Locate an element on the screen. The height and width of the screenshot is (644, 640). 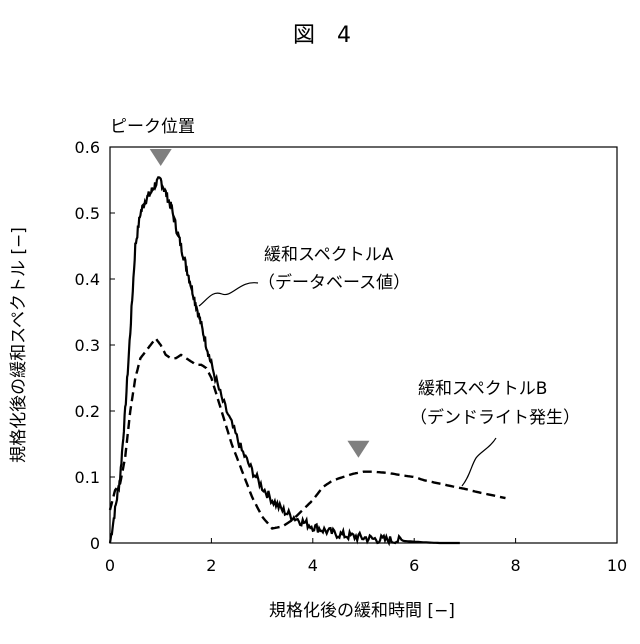
y-tick-label: 0.3 is located at coordinates (87, 345).